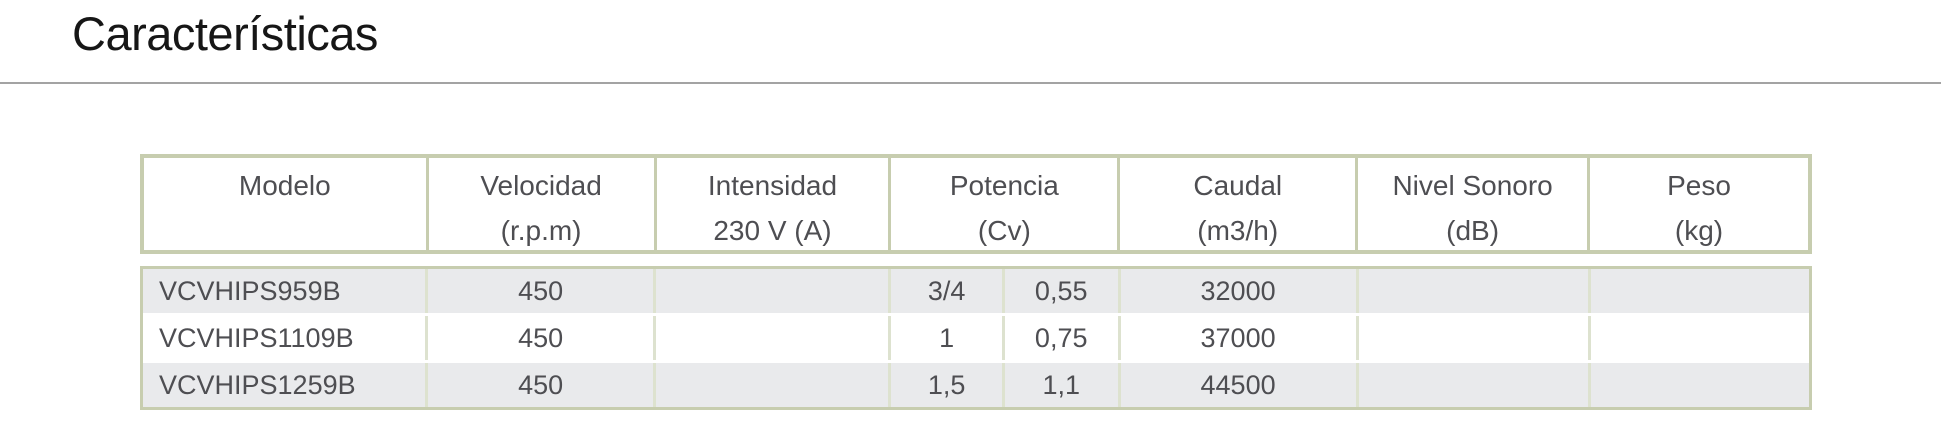 The image size is (1946, 428). I want to click on cell-caudal: 37000, so click(1236, 338).